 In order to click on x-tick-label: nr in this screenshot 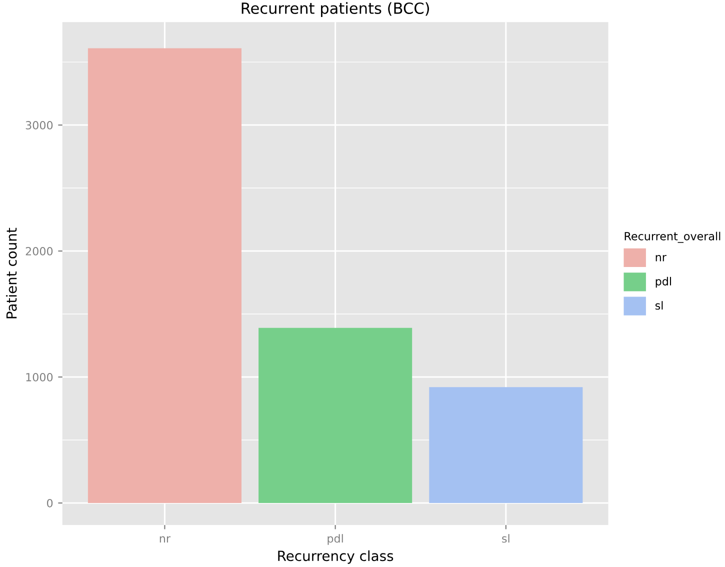, I will do `click(165, 539)`.